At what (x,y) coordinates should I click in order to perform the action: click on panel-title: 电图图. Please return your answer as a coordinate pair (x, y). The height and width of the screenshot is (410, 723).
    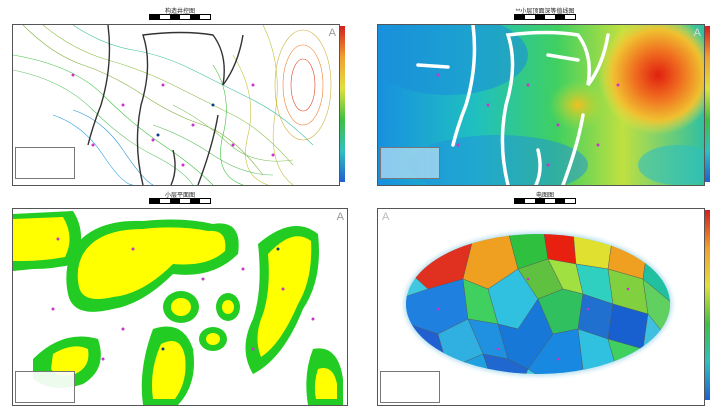
    Looking at the image, I should click on (544, 196).